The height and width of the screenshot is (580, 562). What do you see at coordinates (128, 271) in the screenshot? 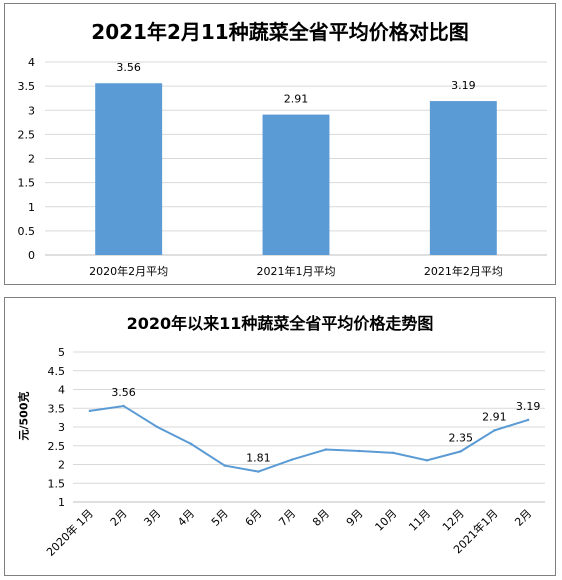
I see `bar-category-label: 2020年2月平均` at bounding box center [128, 271].